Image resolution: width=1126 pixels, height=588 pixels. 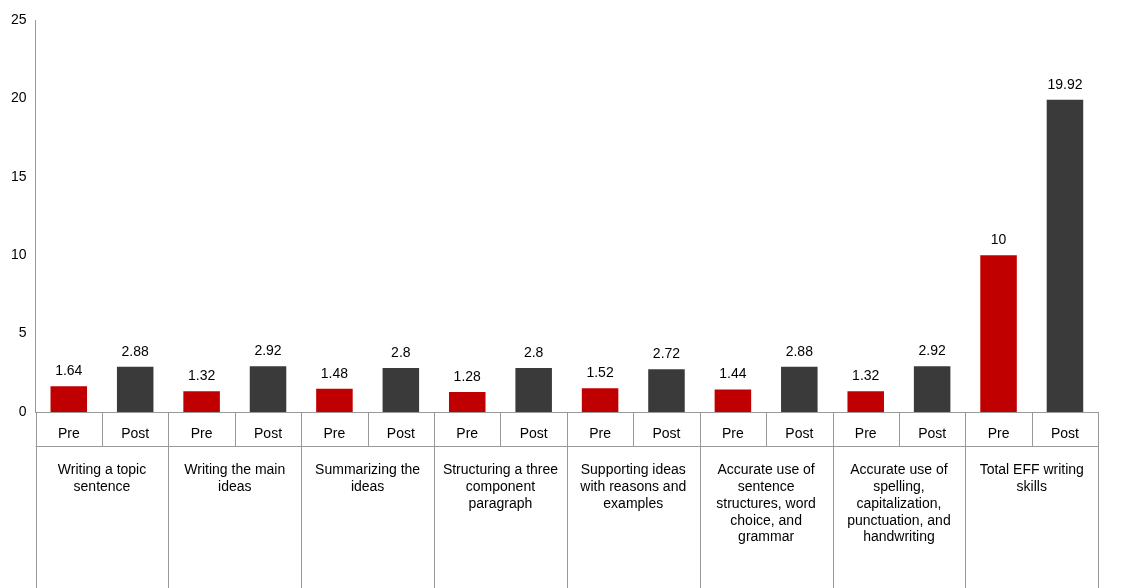 I want to click on x-tick-label: Total EFF writing skills, so click(x=1031, y=478).